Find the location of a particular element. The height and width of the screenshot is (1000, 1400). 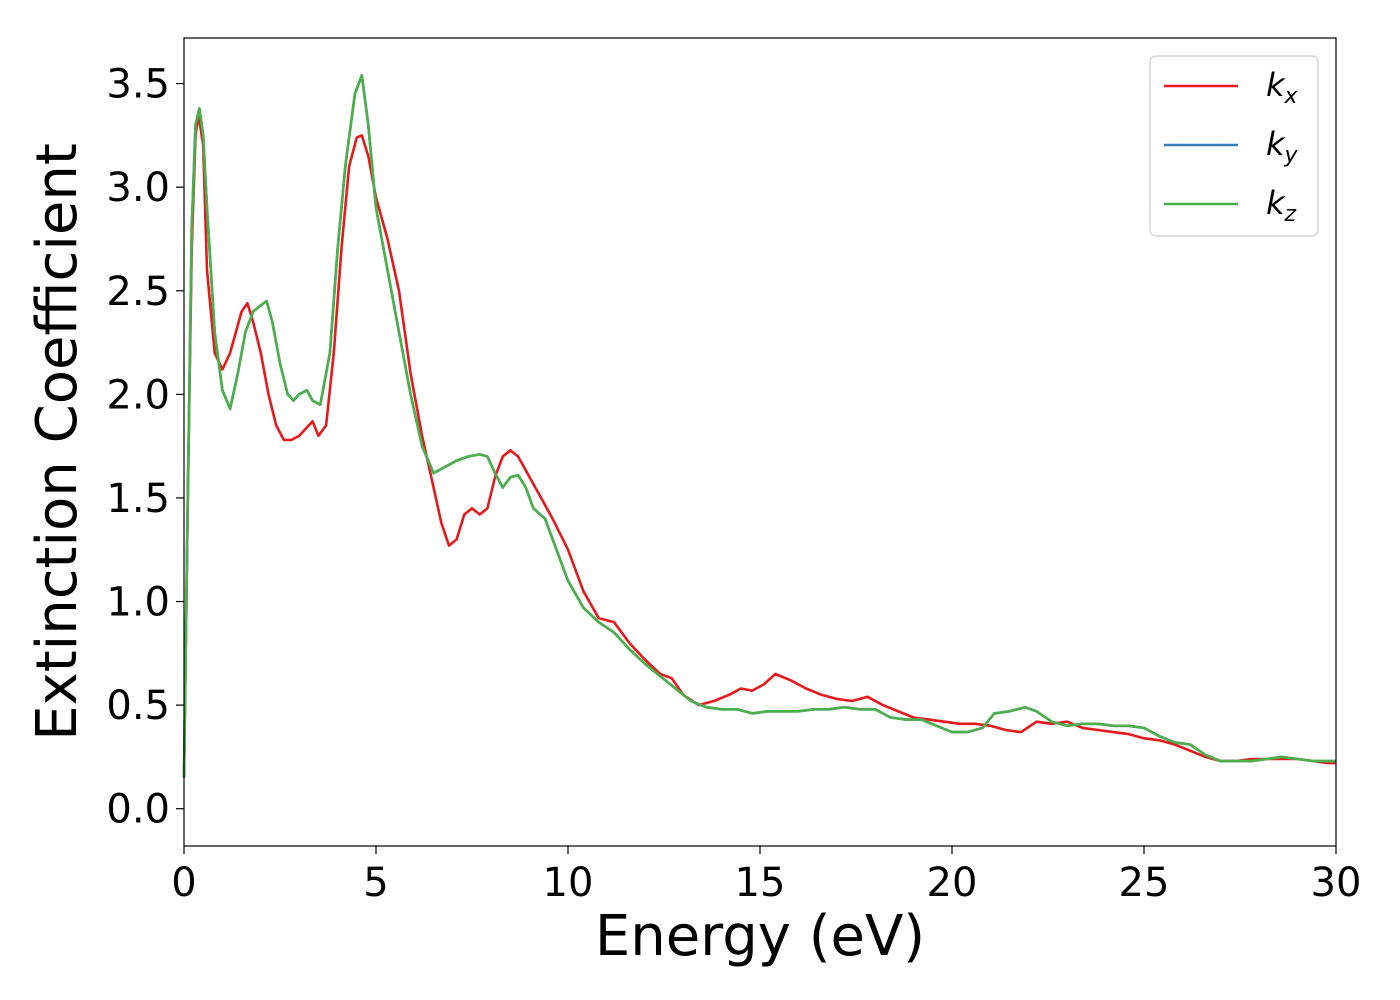

y-axis: 0.0 0.5 1.0 1.5 2.0 2.5 3.0 3.5 is located at coordinates (145, 447).